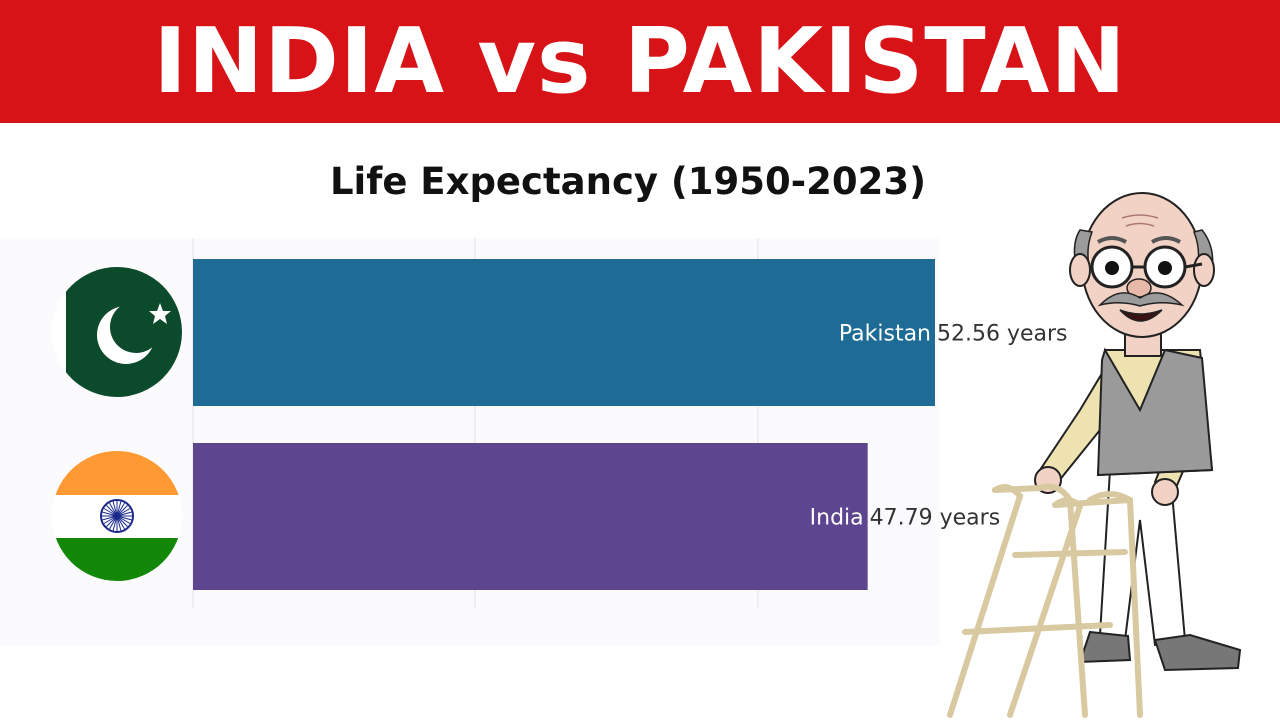  I want to click on banner-title: INDIA vs PAKISTAN, so click(640, 61).